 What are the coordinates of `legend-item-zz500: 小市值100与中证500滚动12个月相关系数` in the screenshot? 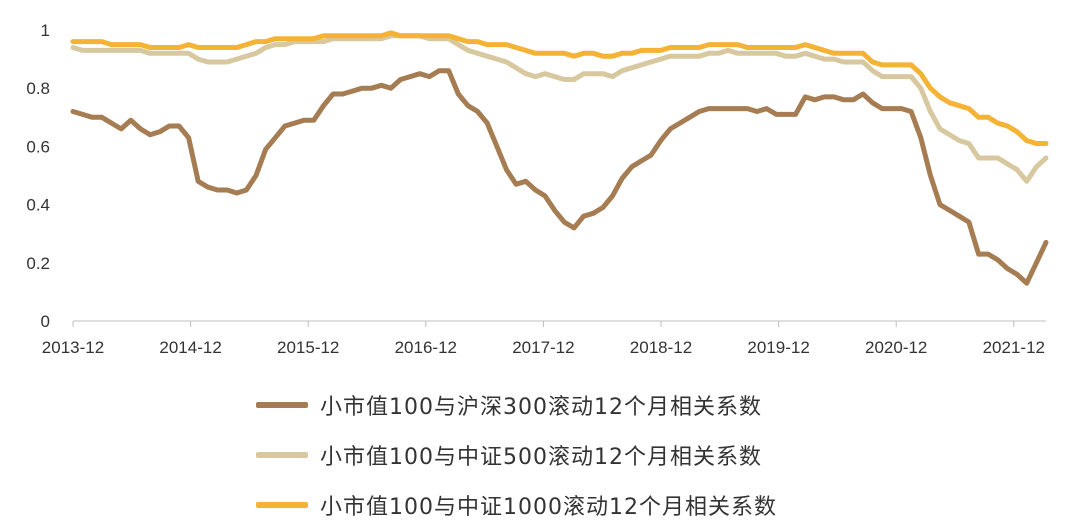 It's located at (516, 455).